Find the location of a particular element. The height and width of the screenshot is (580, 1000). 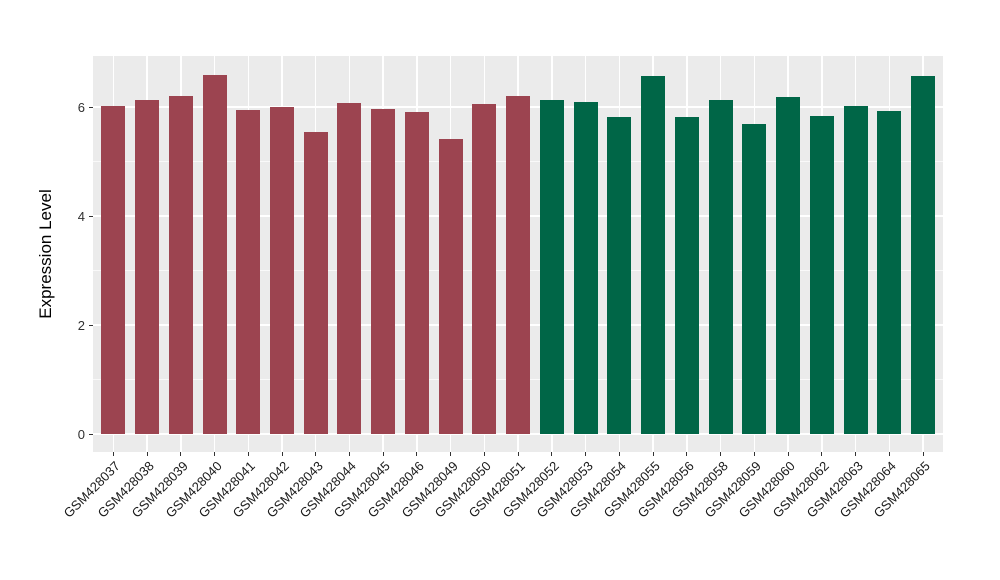

bar-GSM428058 is located at coordinates (720, 267).